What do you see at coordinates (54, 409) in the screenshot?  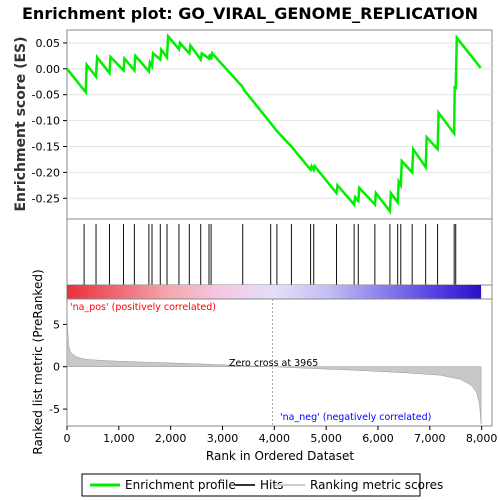 I see `ranked-y-tick-label: -5` at bounding box center [54, 409].